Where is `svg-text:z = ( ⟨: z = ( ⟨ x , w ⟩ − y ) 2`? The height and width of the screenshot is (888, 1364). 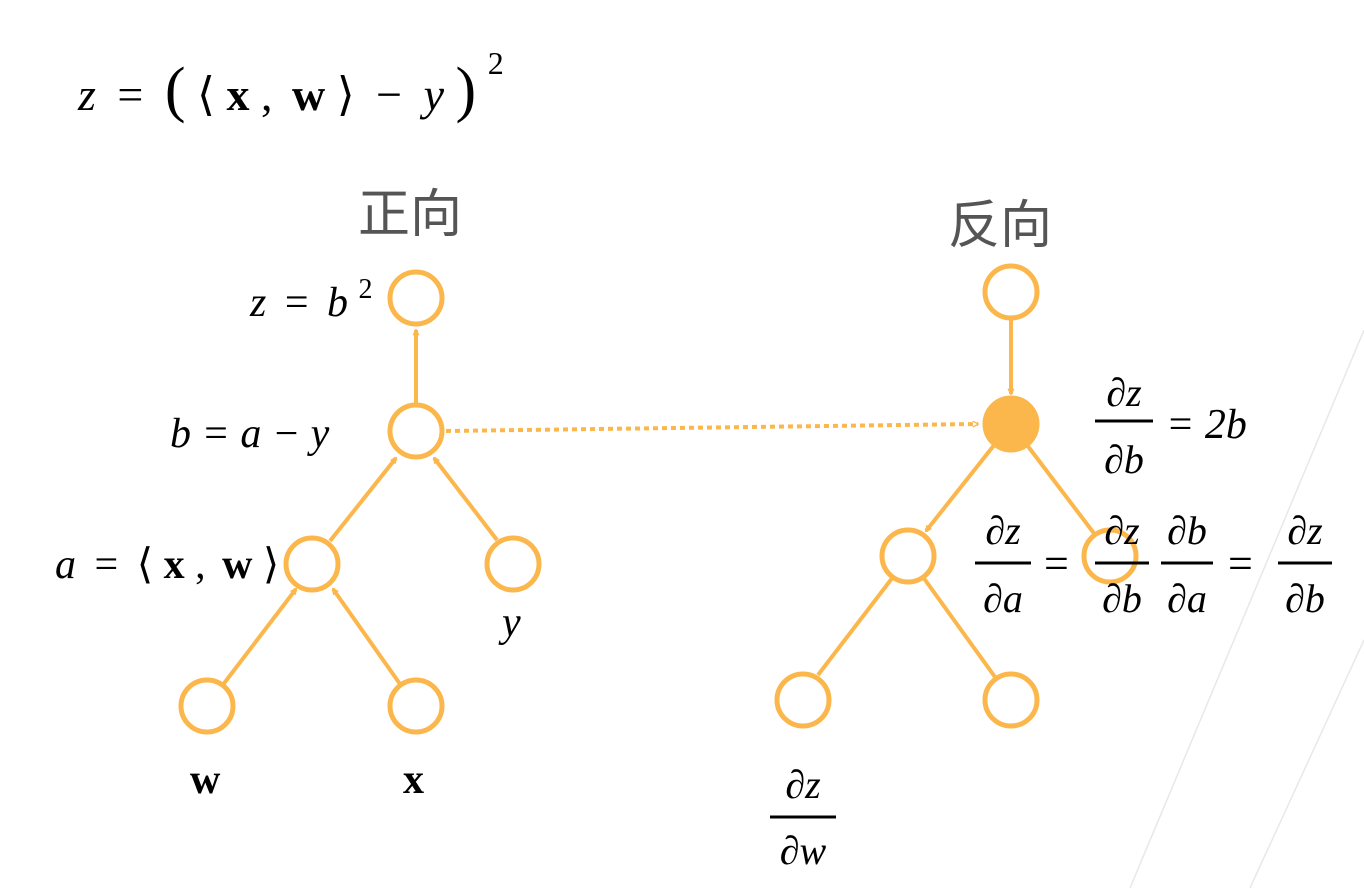
svg-text:z = ( ⟨: z = ( ⟨ x , w ⟩ − y ) 2 is located at coordinates (290, 84).